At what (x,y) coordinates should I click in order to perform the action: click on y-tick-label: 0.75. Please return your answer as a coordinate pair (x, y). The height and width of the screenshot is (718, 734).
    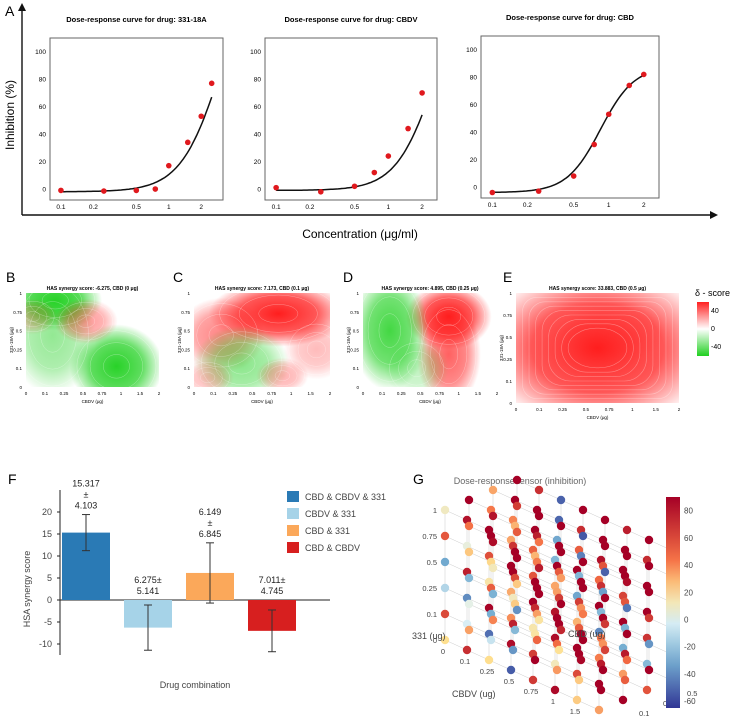
    Looking at the image, I should click on (17, 312).